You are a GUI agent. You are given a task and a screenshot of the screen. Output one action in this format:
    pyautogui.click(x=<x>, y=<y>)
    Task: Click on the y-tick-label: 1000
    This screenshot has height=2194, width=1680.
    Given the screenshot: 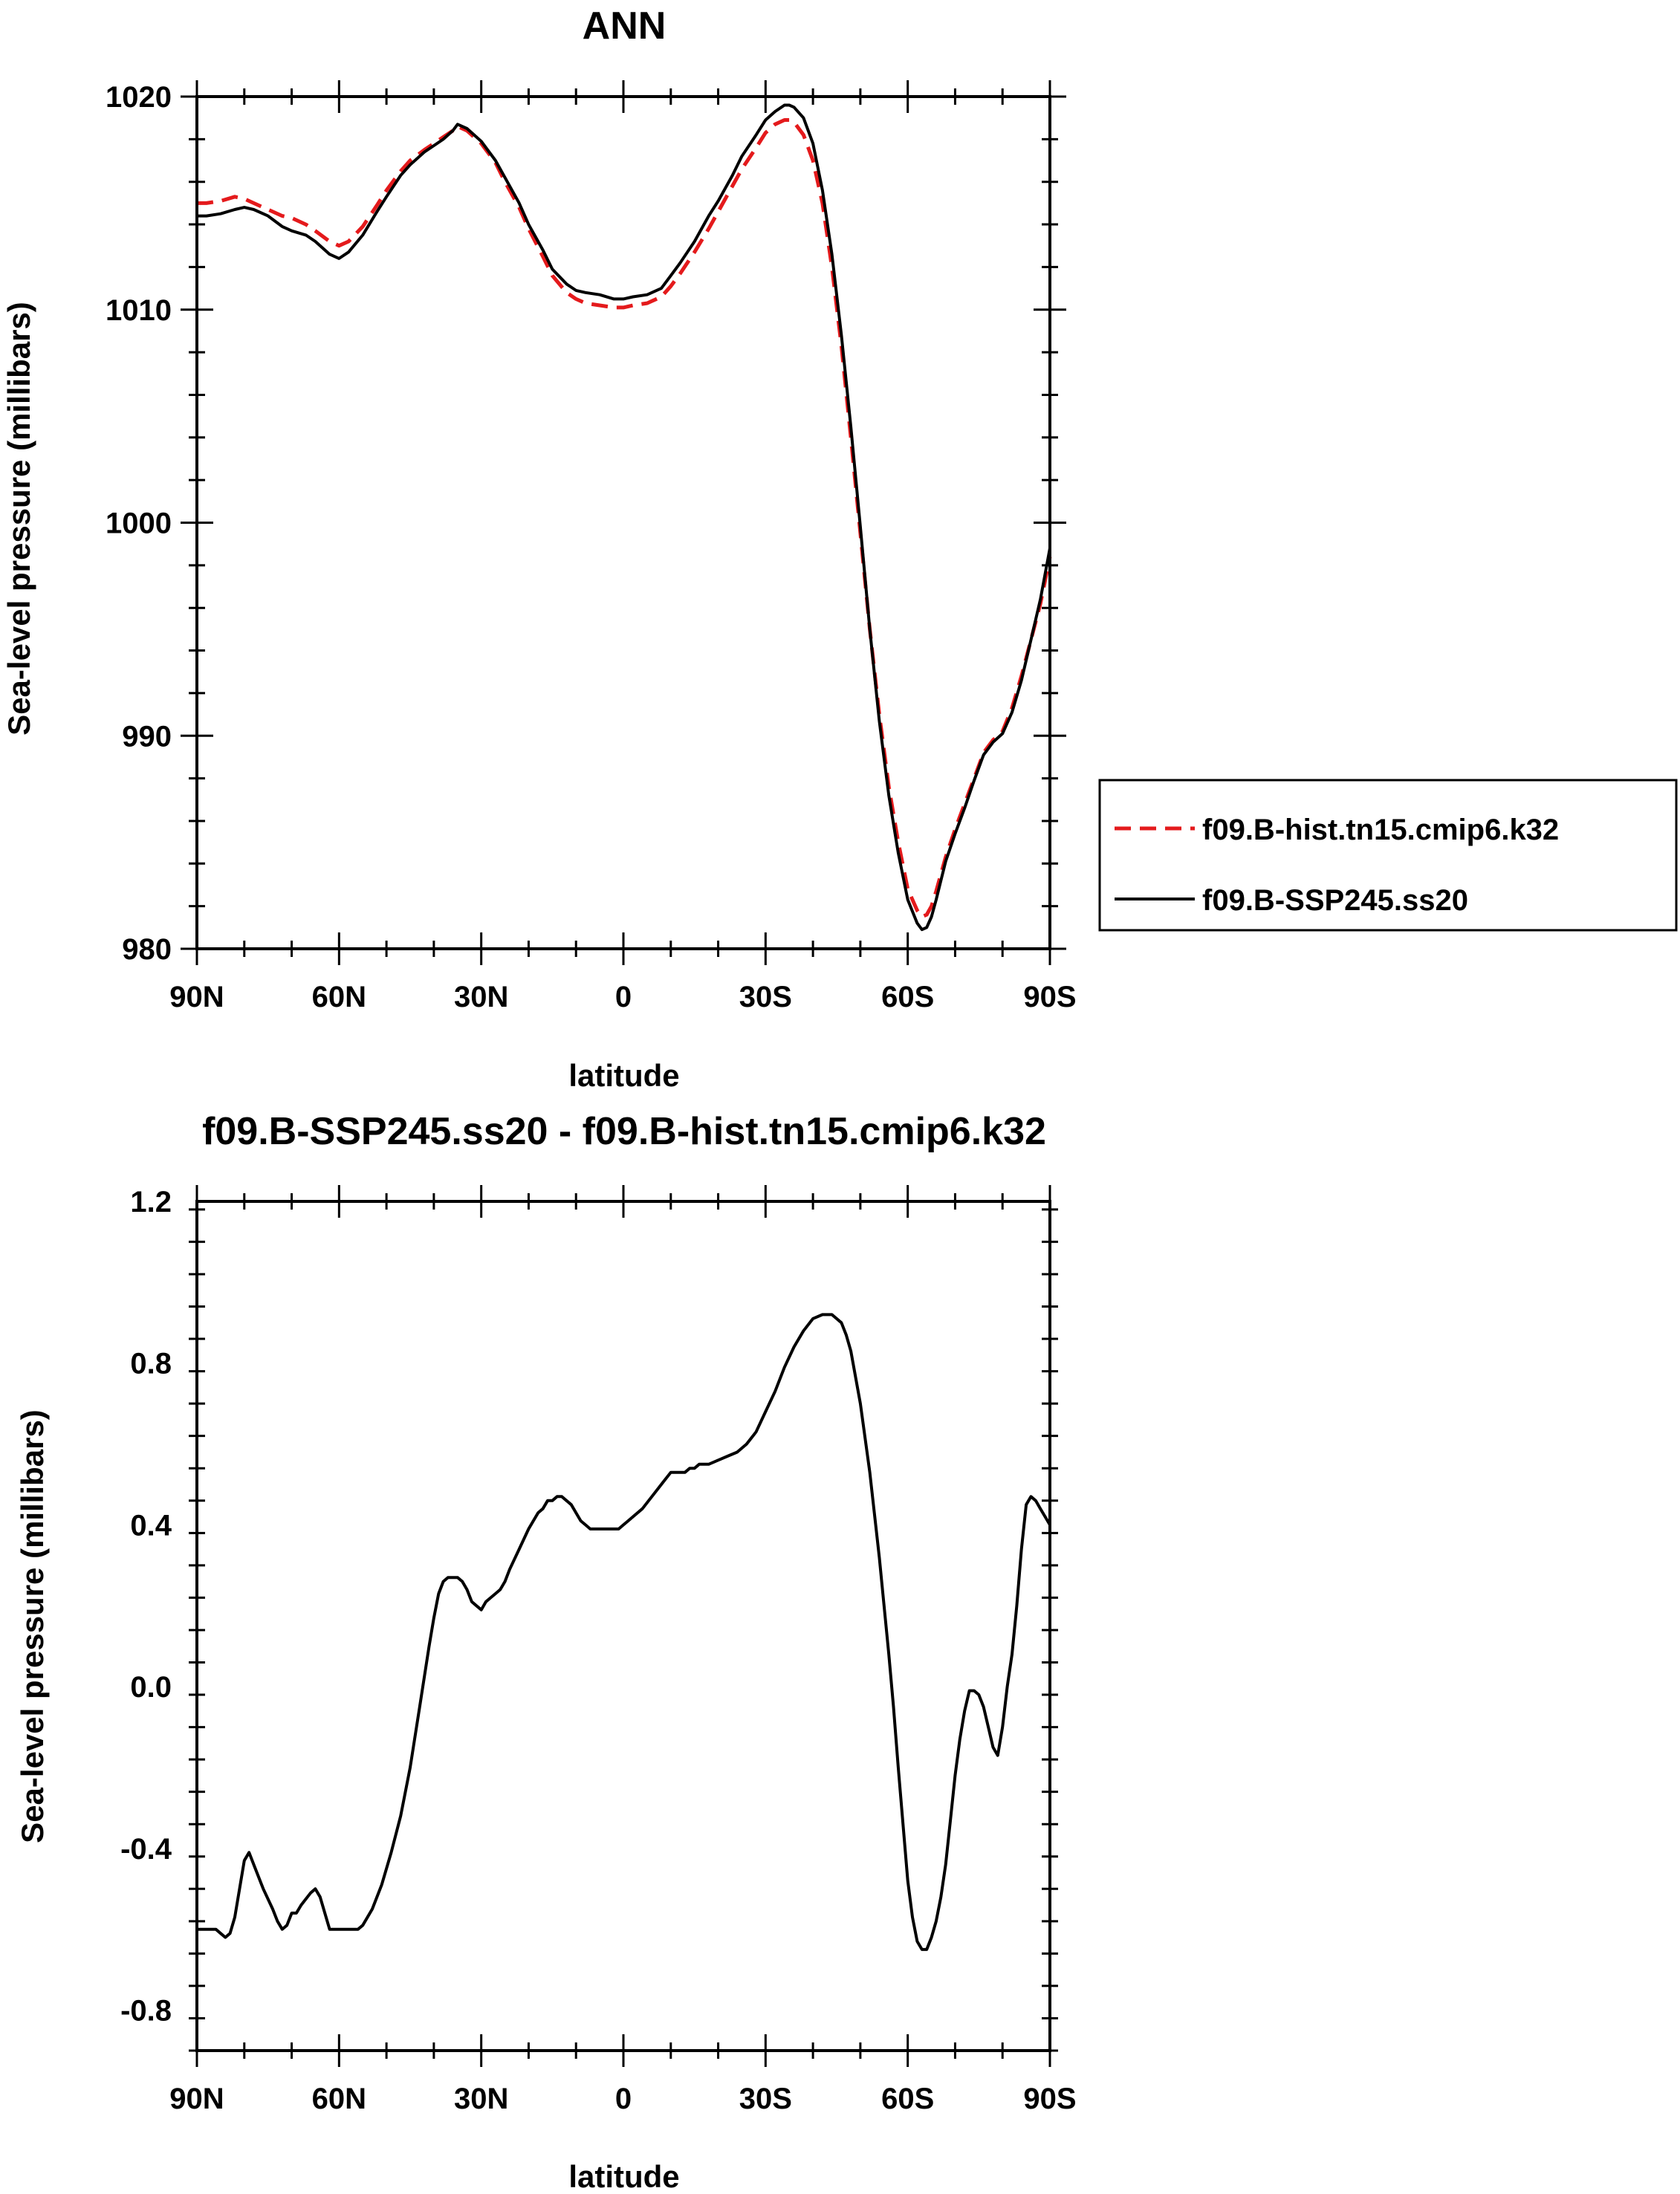 What is the action you would take?
    pyautogui.click(x=139, y=523)
    